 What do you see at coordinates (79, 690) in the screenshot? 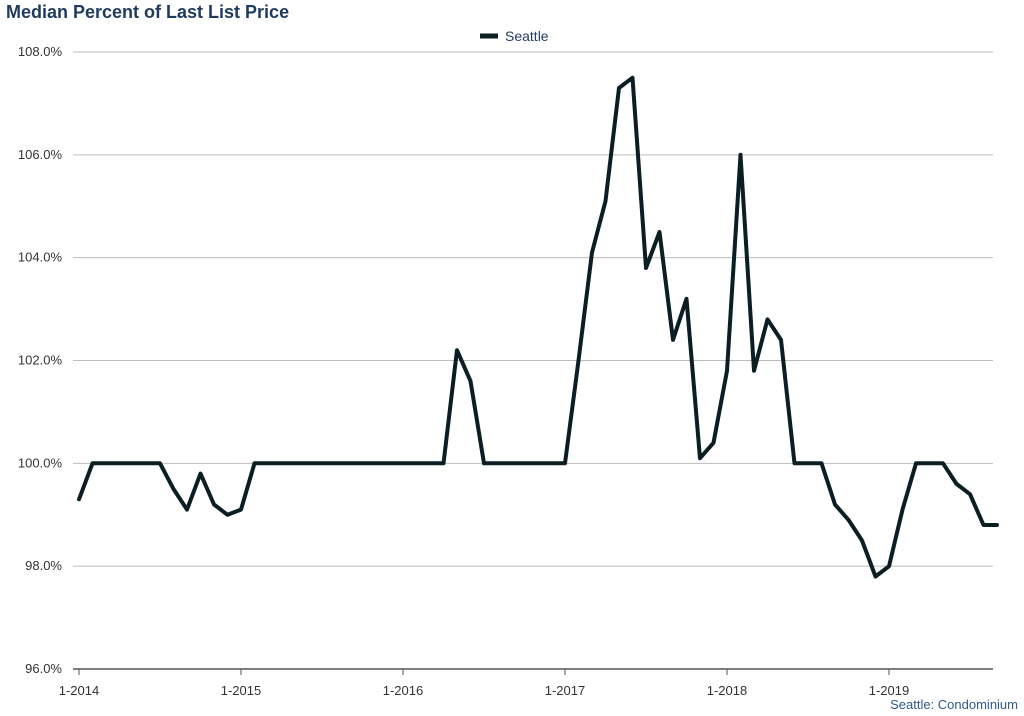
I see `x-tick-label: 1-2014` at bounding box center [79, 690].